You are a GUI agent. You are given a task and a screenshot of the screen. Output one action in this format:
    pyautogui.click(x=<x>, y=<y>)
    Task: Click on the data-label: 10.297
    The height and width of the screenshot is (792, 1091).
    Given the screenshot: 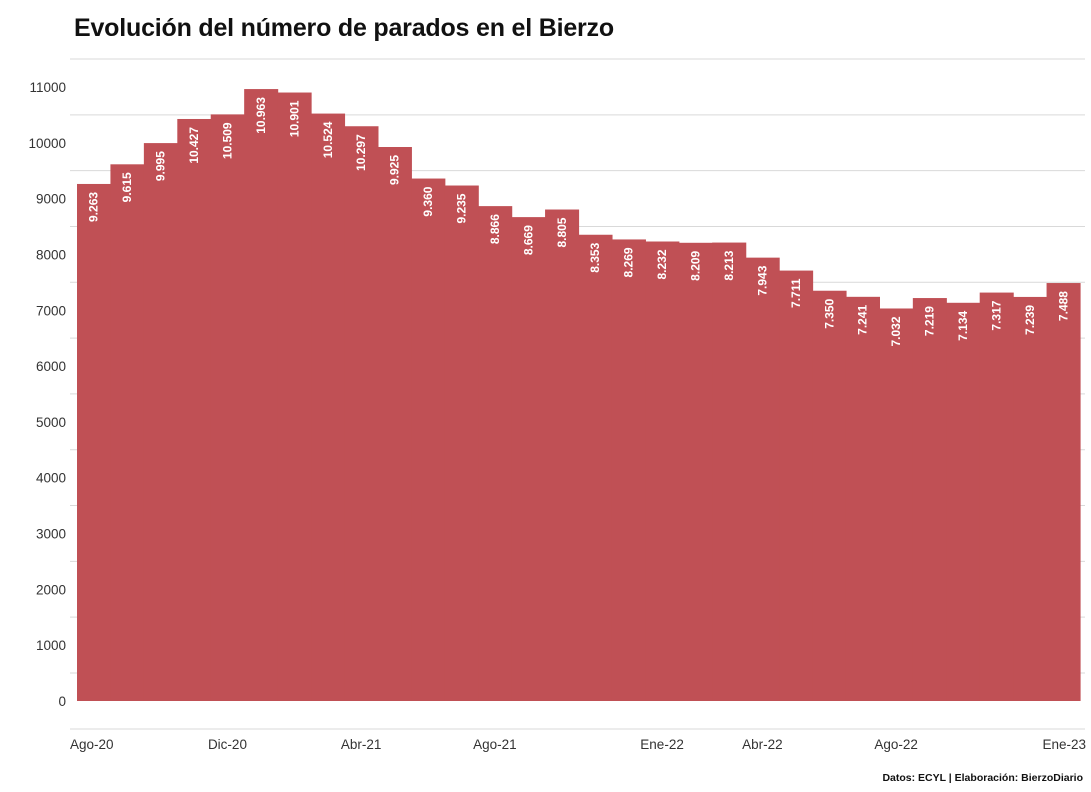 What is the action you would take?
    pyautogui.click(x=361, y=152)
    